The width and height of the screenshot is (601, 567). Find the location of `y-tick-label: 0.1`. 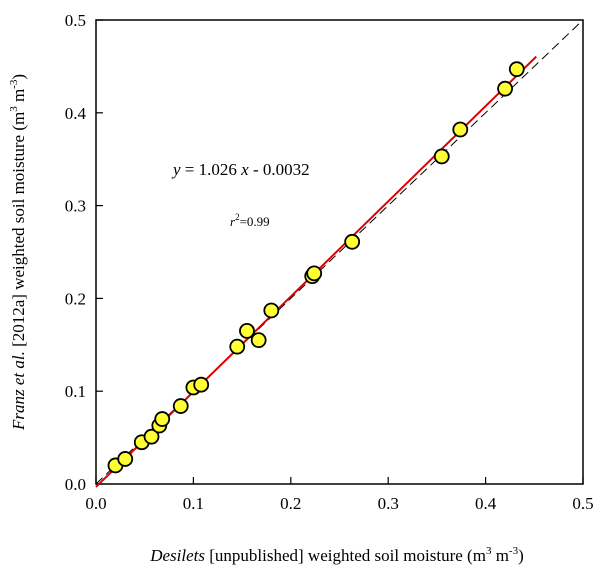

y-tick-label: 0.1 is located at coordinates (75, 391).